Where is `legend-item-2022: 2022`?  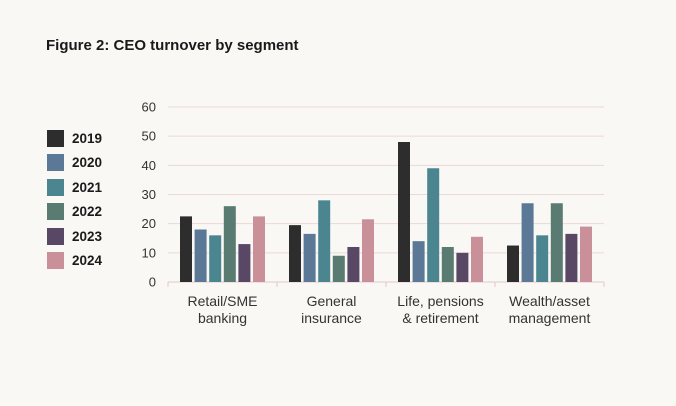 legend-item-2022: 2022 is located at coordinates (74, 212).